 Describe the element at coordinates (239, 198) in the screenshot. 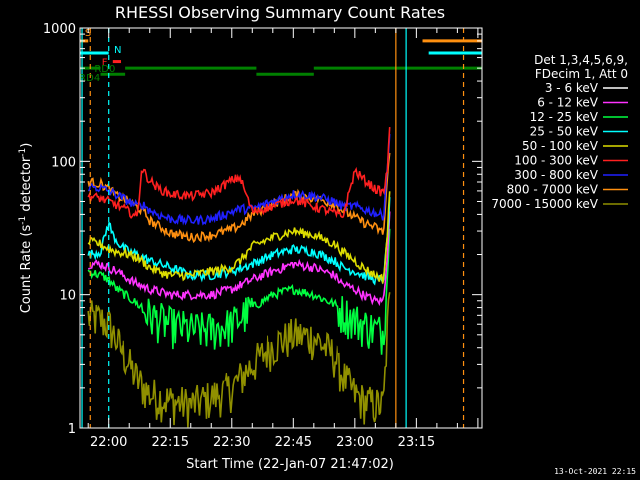

I see `series-line-800-7000-kev` at that location.